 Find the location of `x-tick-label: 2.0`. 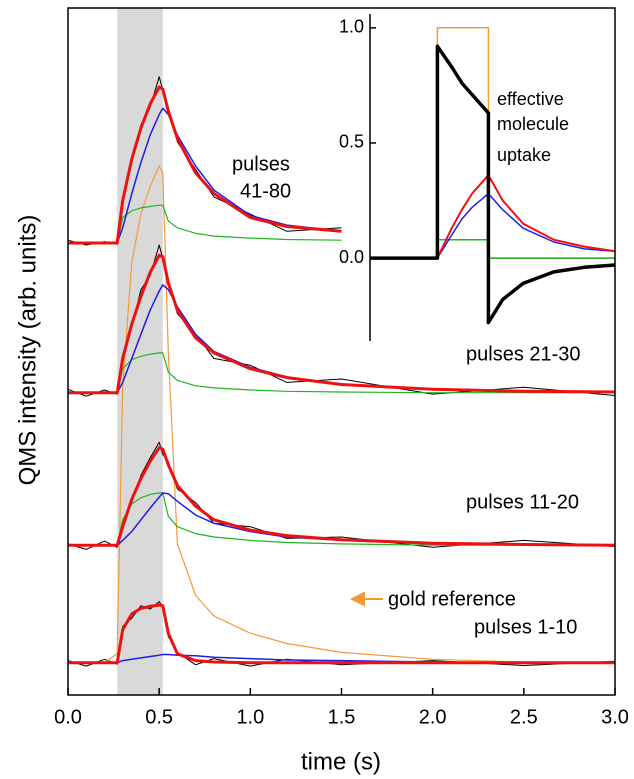

x-tick-label: 2.0 is located at coordinates (433, 717).